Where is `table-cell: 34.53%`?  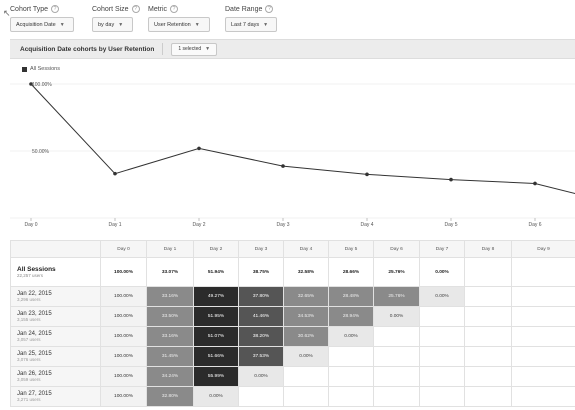 table-cell: 34.53% is located at coordinates (306, 316).